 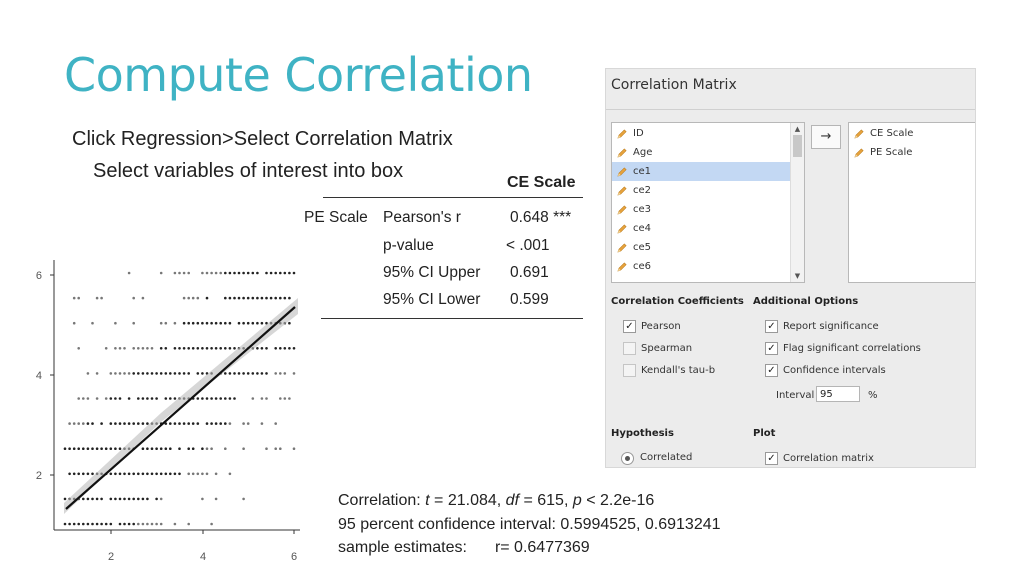 What do you see at coordinates (39, 476) in the screenshot?
I see `y-tick-label: 2` at bounding box center [39, 476].